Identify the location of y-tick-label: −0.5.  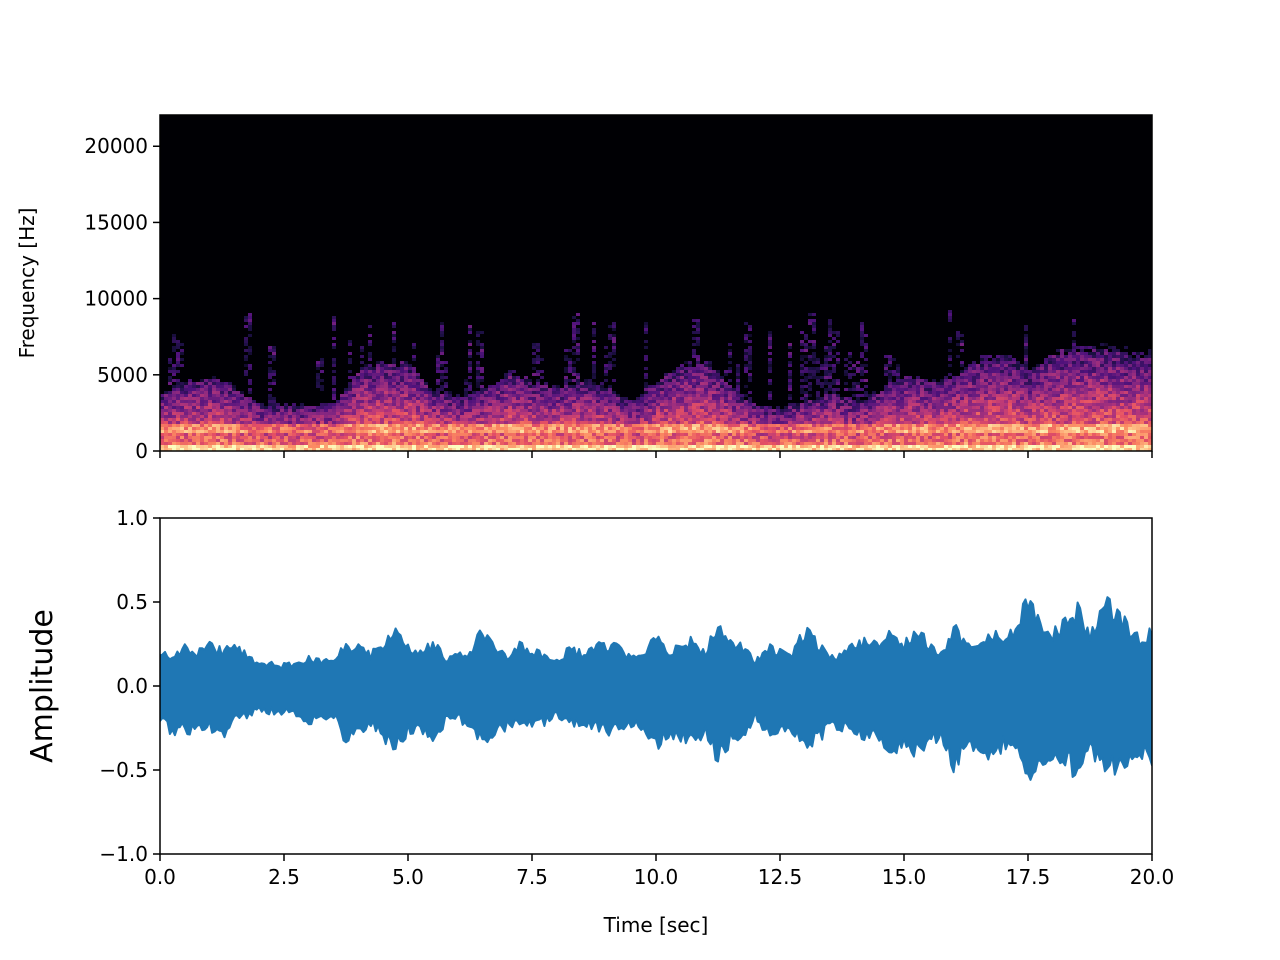
(123, 770).